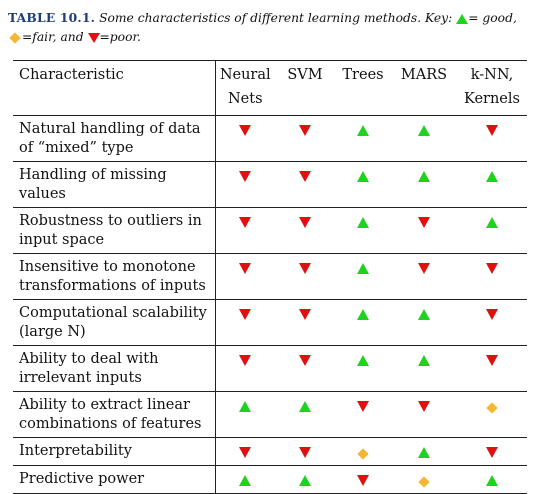 The height and width of the screenshot is (494, 540). I want to click on table-row: Predictive power, so click(270, 479).